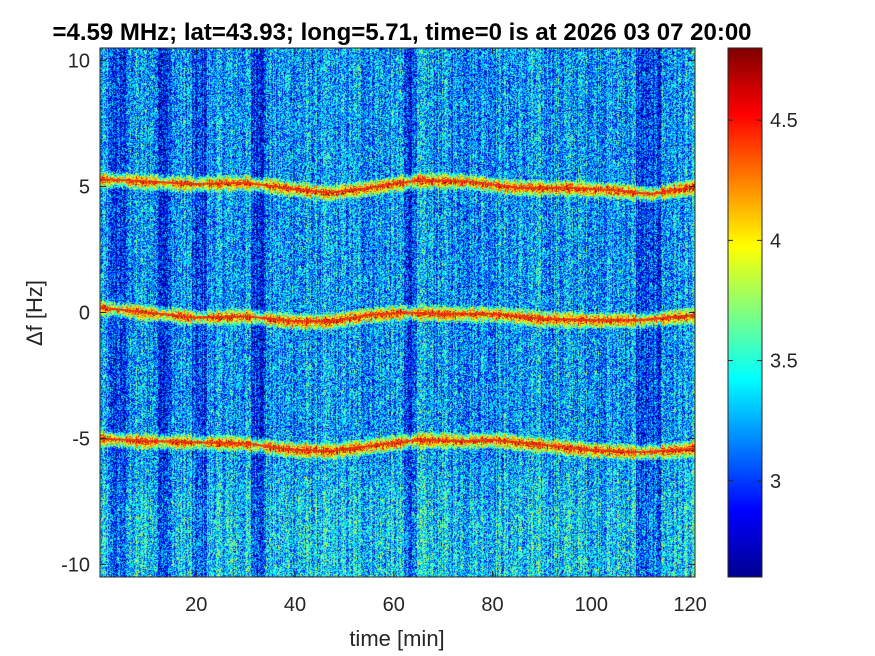 The width and height of the screenshot is (875, 656). What do you see at coordinates (745, 312) in the screenshot?
I see `colorbar` at bounding box center [745, 312].